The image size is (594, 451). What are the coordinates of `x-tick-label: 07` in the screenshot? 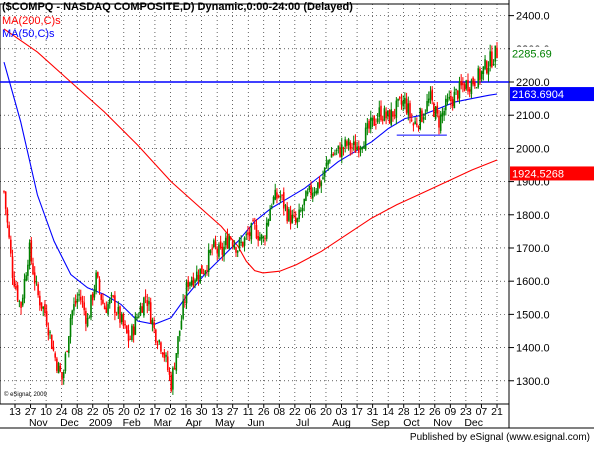 It's located at (482, 412).